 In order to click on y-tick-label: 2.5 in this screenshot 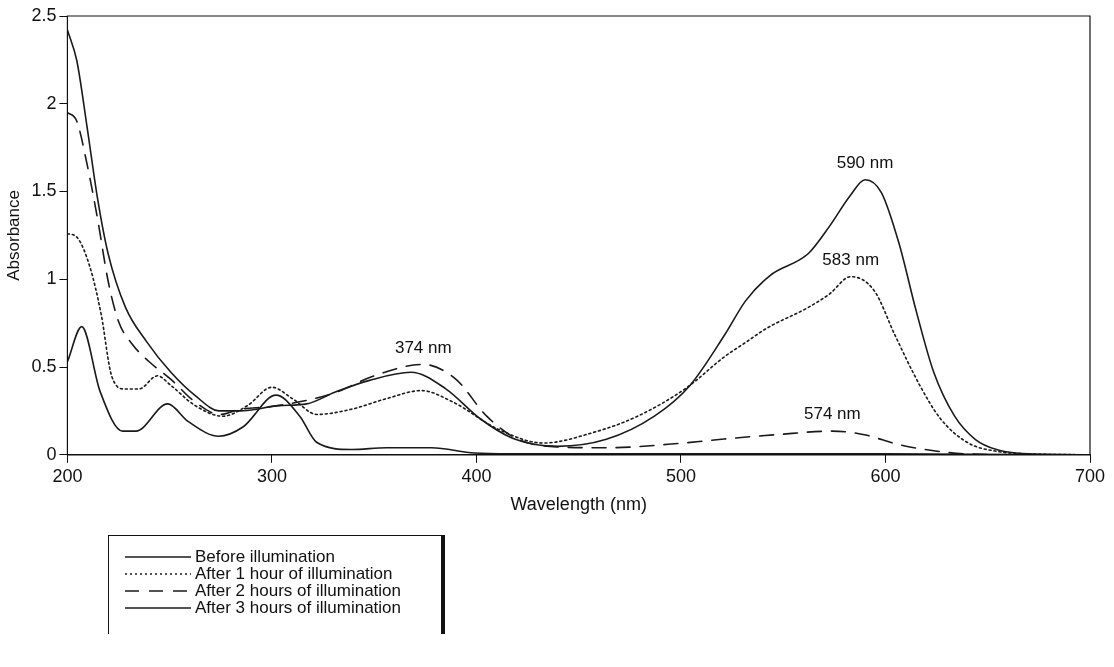, I will do `click(44, 14)`.